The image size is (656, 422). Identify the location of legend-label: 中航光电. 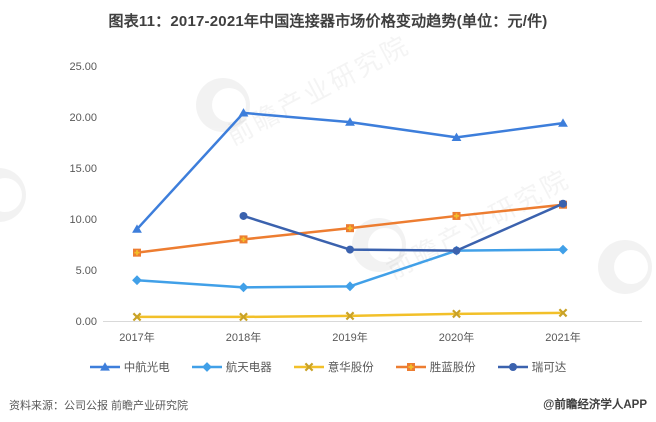
(146, 368).